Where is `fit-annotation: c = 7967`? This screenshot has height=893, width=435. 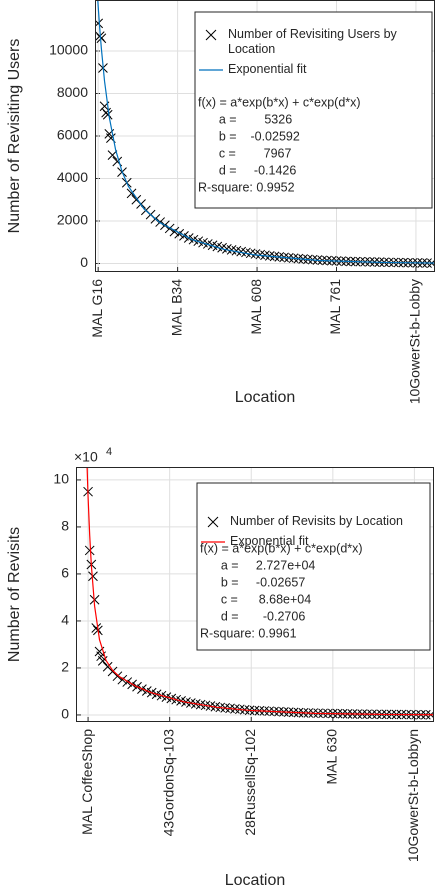
fit-annotation: c = 7967 is located at coordinates (244, 153).